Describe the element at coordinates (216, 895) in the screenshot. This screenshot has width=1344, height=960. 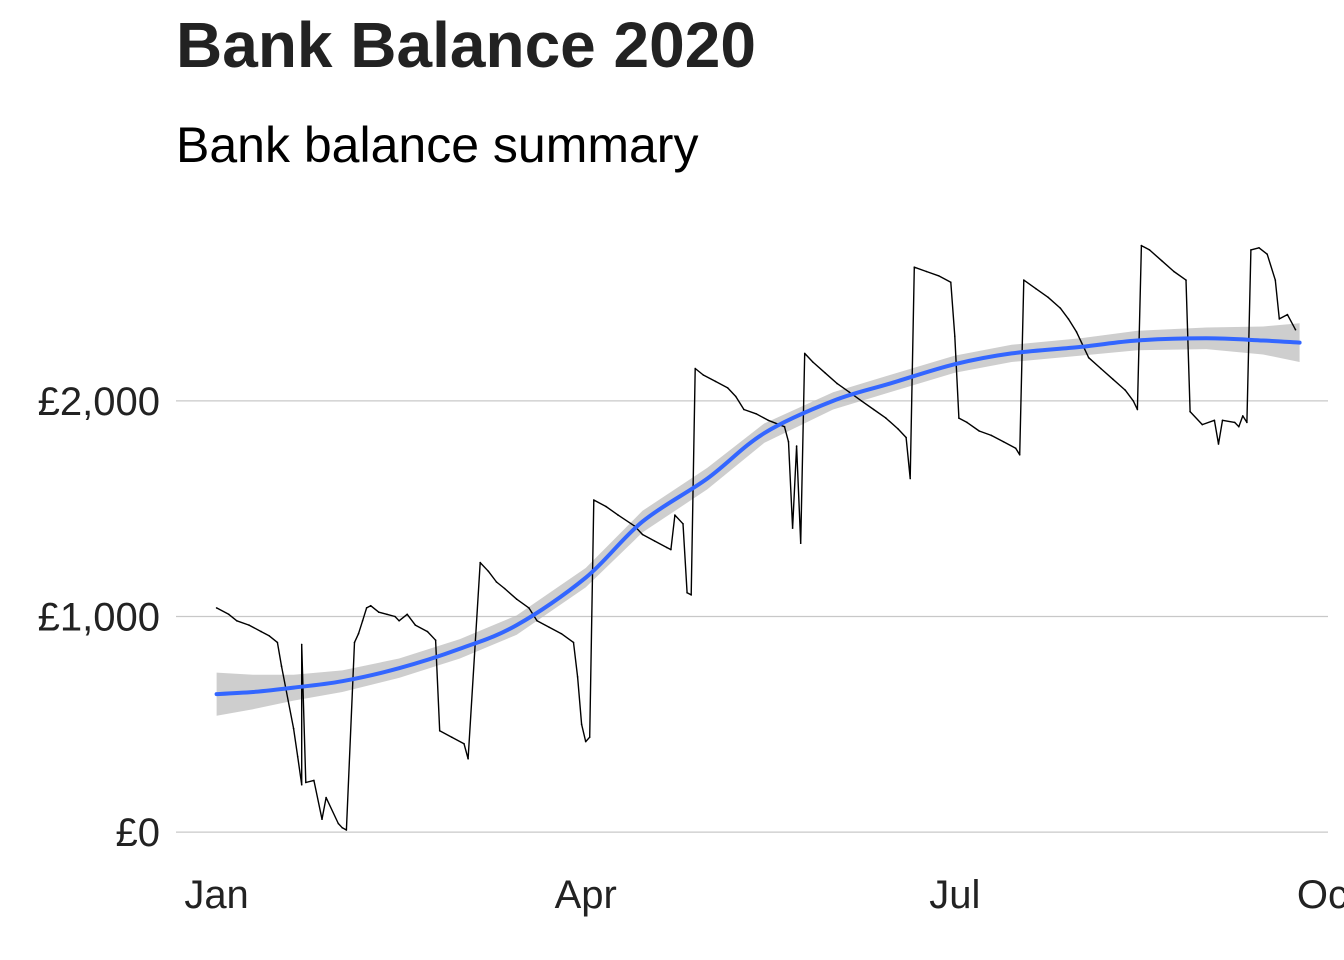
I see `x-tick-label: Jan` at that location.